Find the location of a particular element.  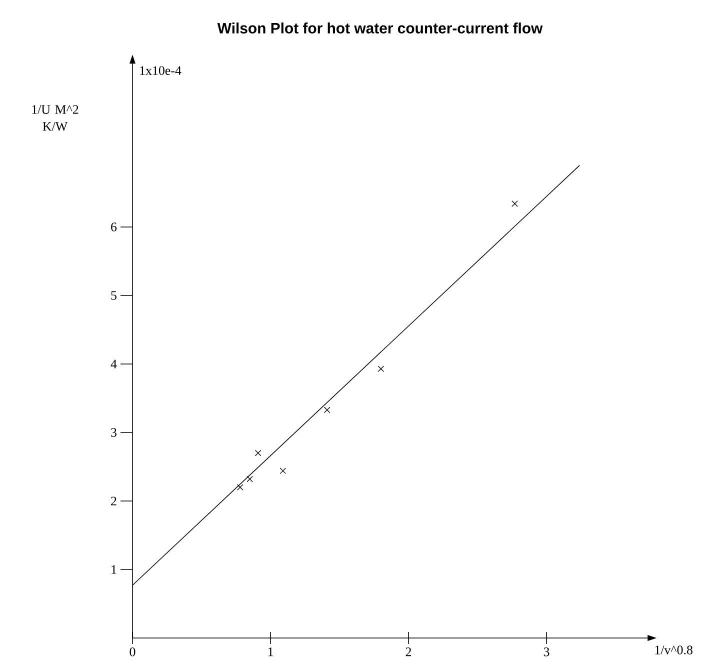

y-tick-label: 2 is located at coordinates (113, 501).